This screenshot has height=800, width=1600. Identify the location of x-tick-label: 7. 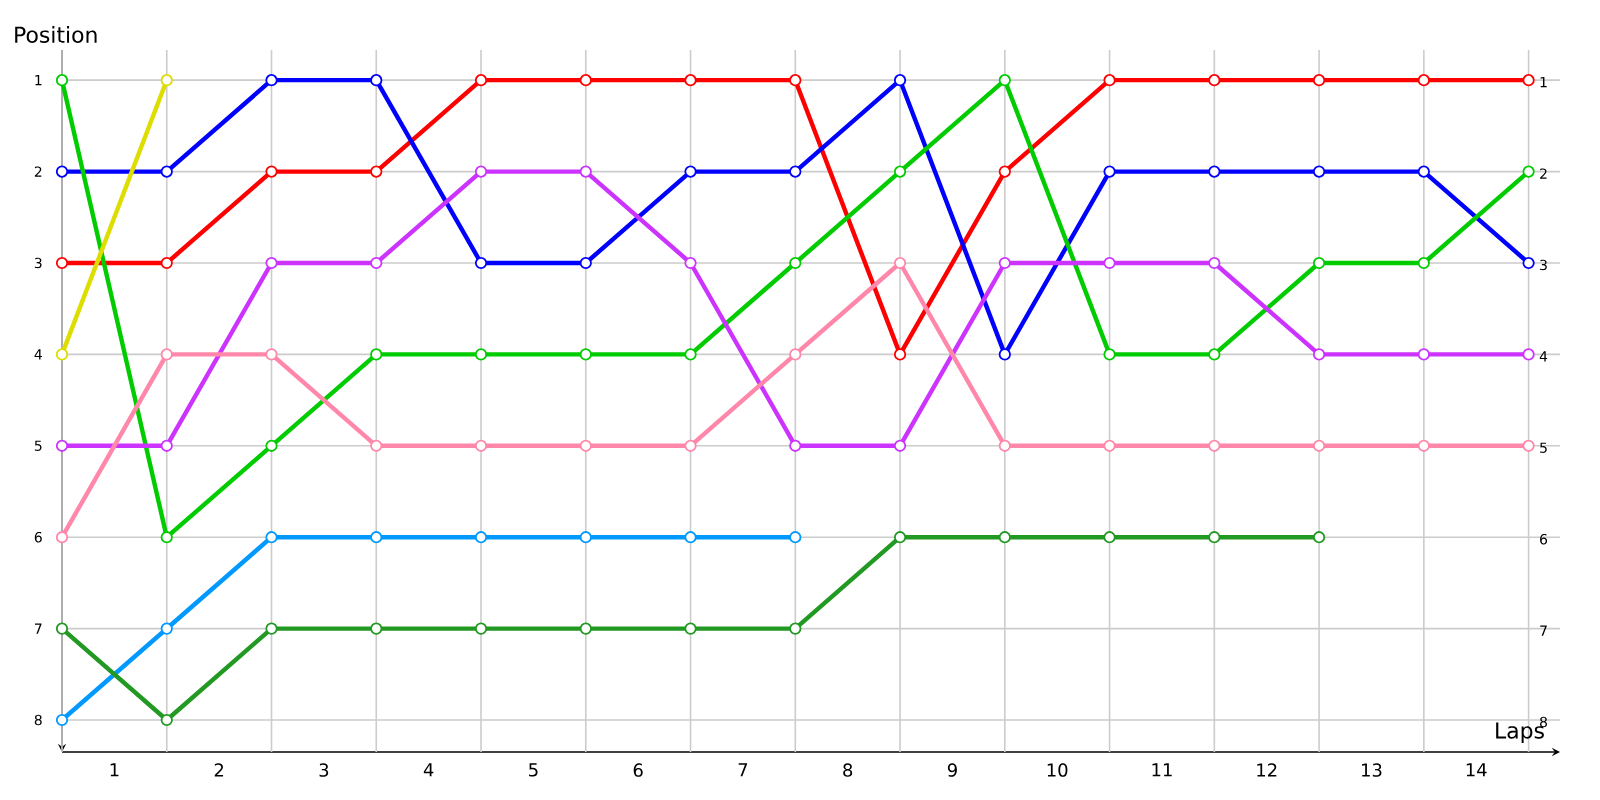
(743, 770).